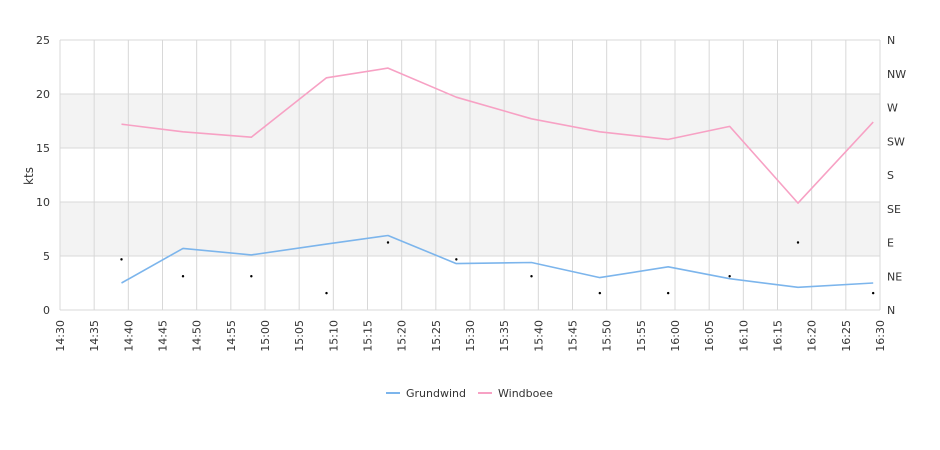 The image size is (940, 450). What do you see at coordinates (504, 336) in the screenshot?
I see `x-tick-label: 15:35` at bounding box center [504, 336].